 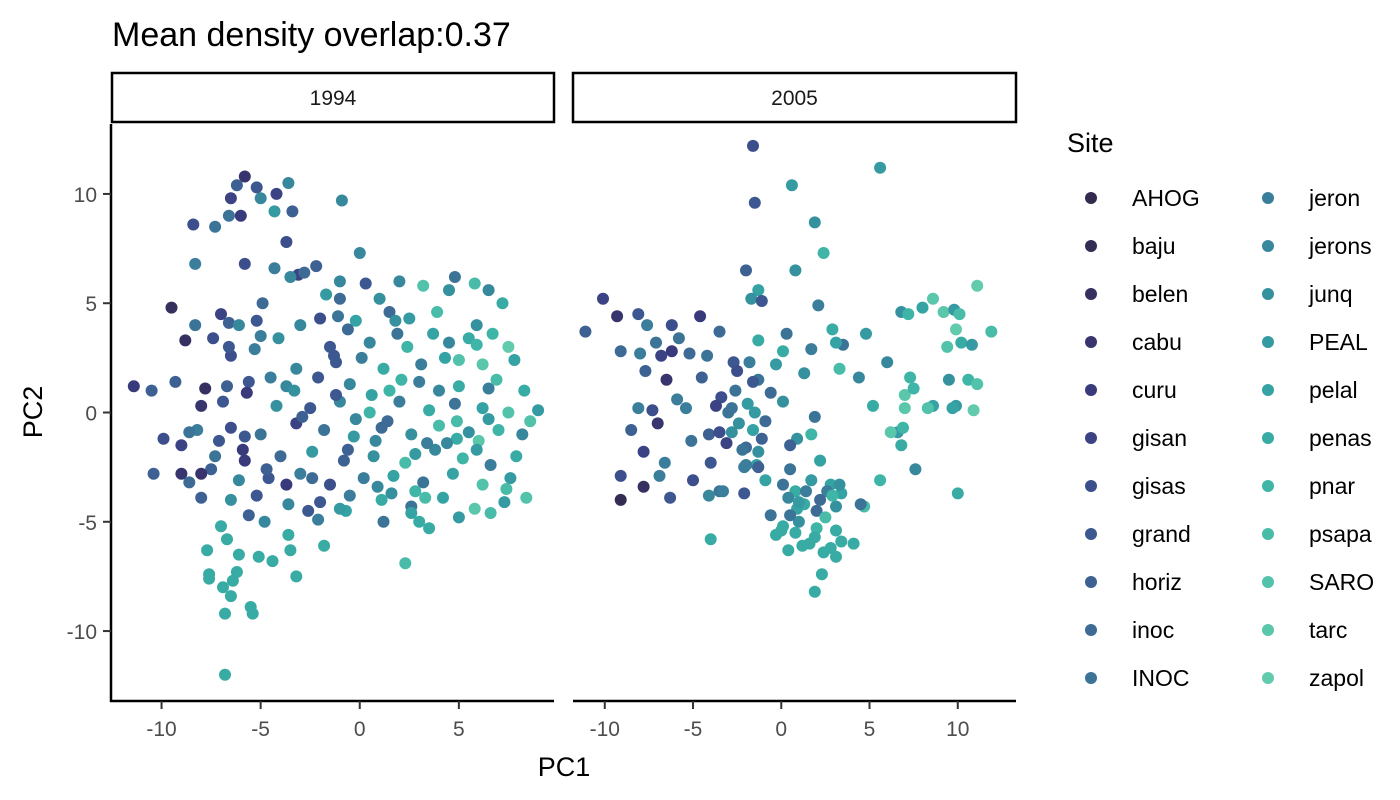 What do you see at coordinates (333, 97) in the screenshot?
I see `facet-strip-1994` at bounding box center [333, 97].